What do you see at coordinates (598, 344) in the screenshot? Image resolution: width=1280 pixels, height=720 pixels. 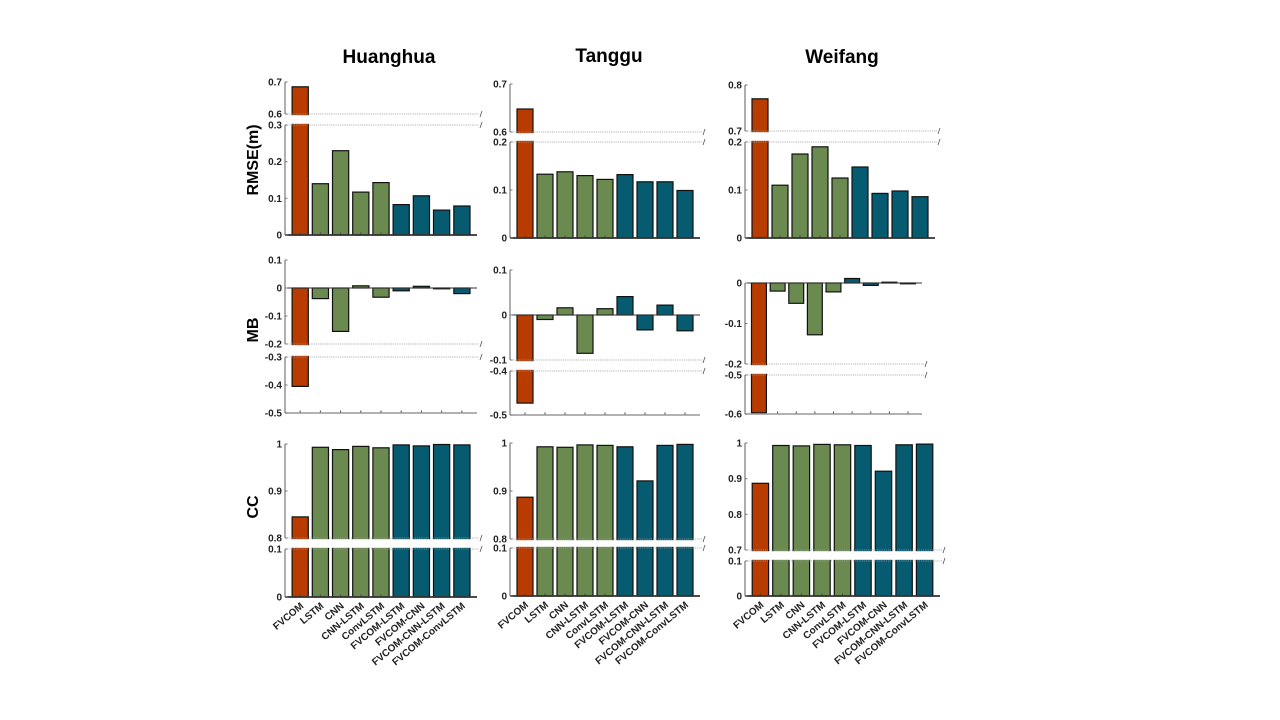 I see `panel-tanggu-mb: -0.5 -0.4-0.1 0 0.1` at bounding box center [598, 344].